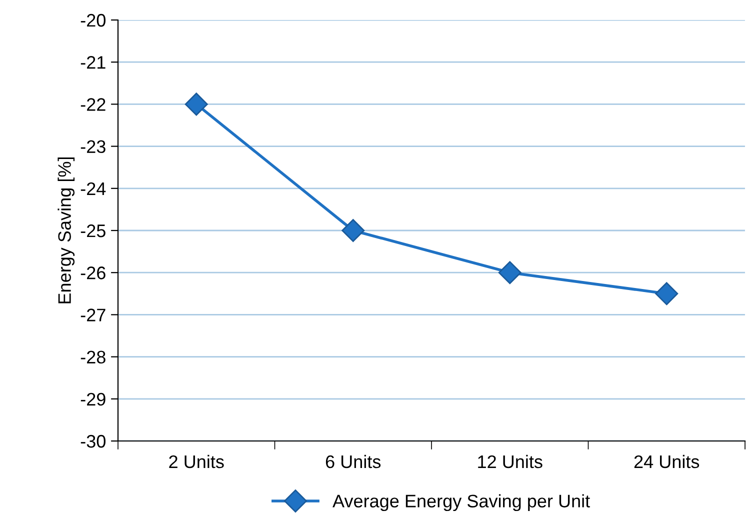  I want to click on y-tick-label: -21, so click(93, 62).